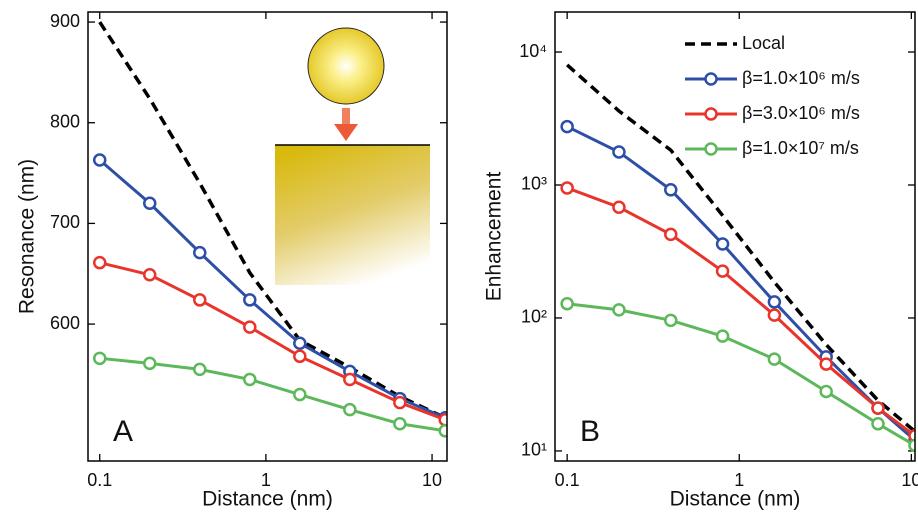 The image size is (918, 526). I want to click on panel-label: A, so click(123, 431).